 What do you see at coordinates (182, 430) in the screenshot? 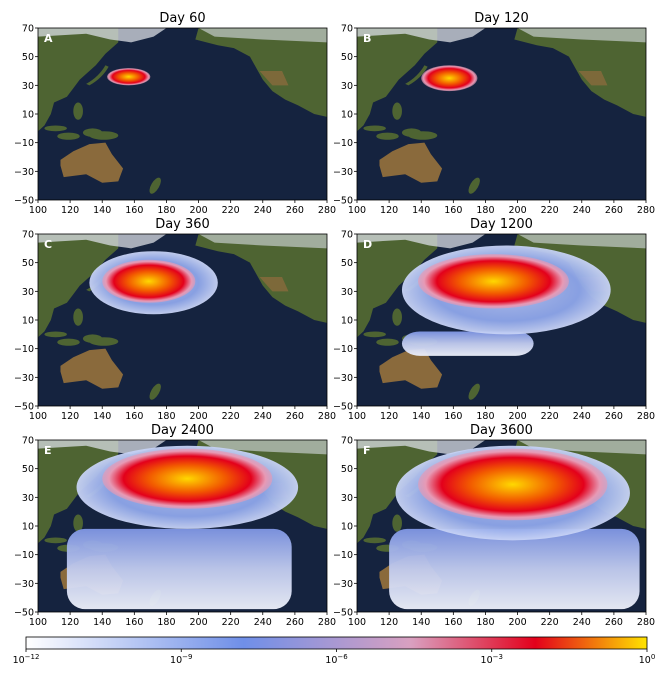
I see `panel-title: Day 2400` at bounding box center [182, 430].